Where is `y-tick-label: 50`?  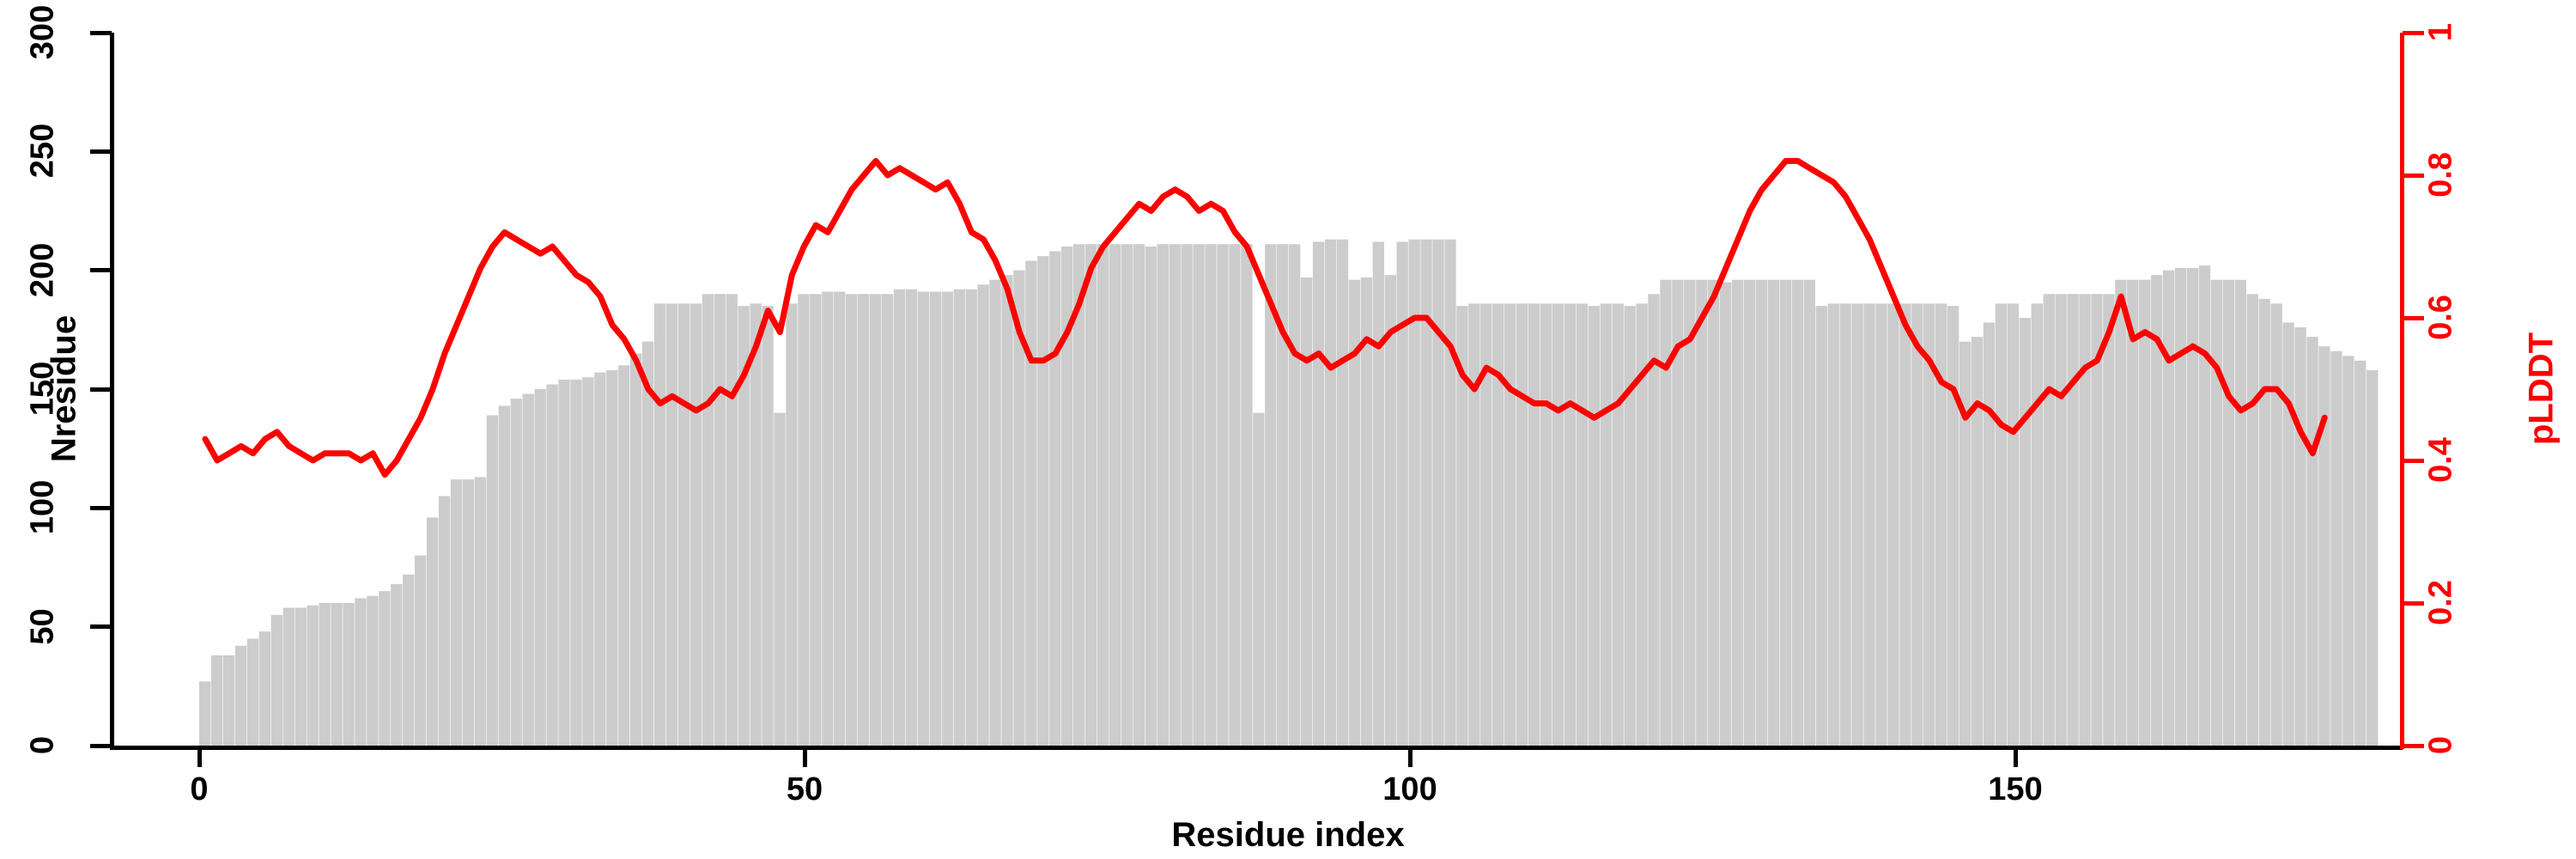
y-tick-label: 50 is located at coordinates (42, 626).